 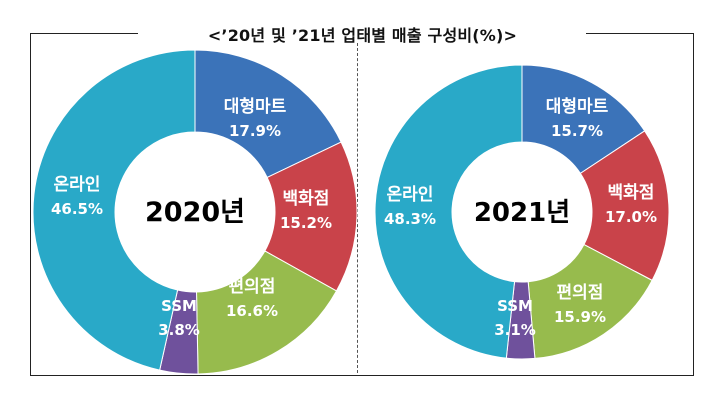 I want to click on slice-value-ssm: 3.1%, so click(x=515, y=330).